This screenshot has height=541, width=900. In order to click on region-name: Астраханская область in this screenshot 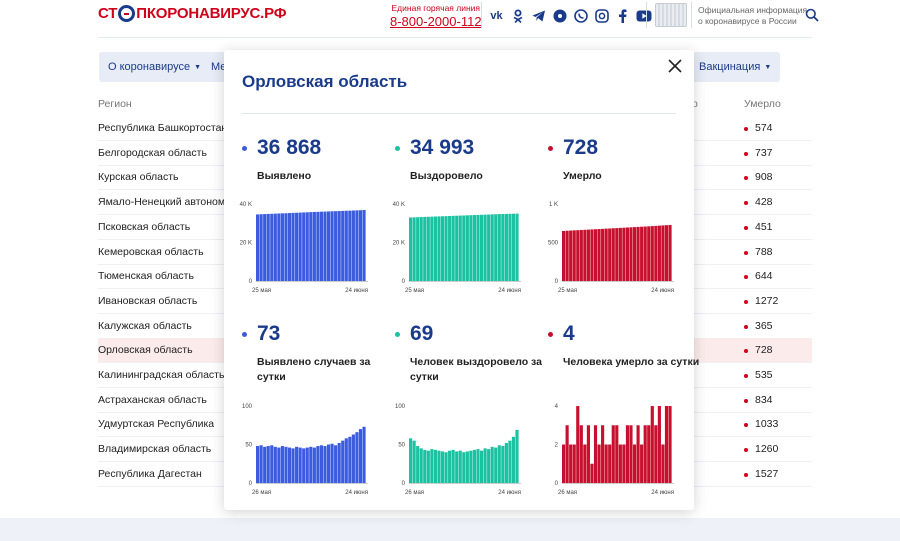, I will do `click(152, 399)`.